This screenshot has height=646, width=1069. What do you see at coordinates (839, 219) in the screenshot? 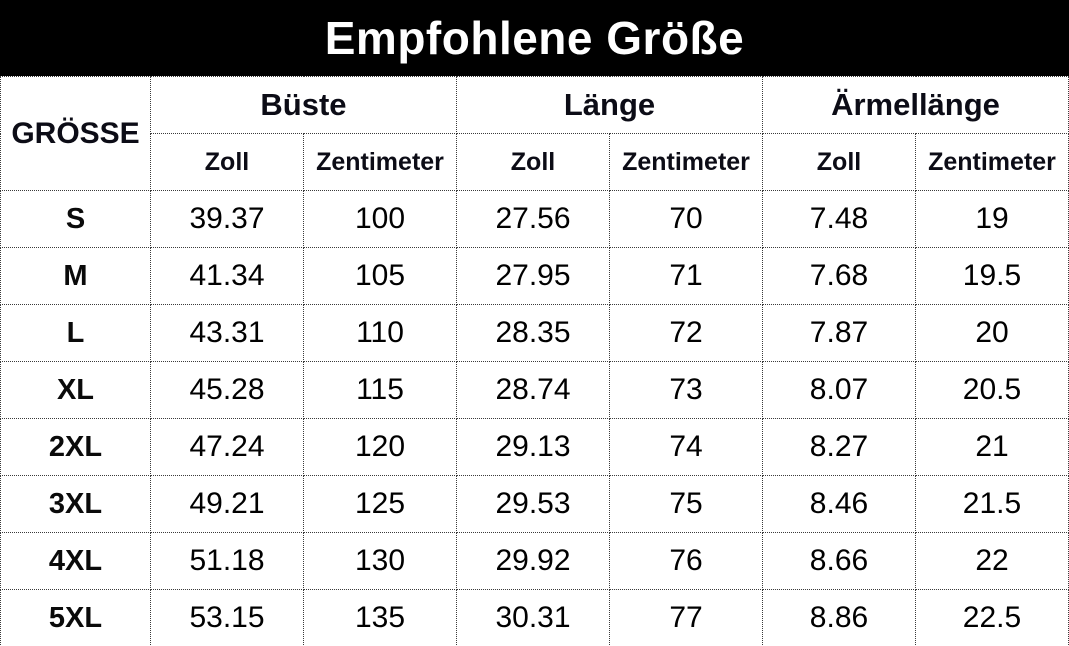
I see `value-cell: 7.48` at bounding box center [839, 219].